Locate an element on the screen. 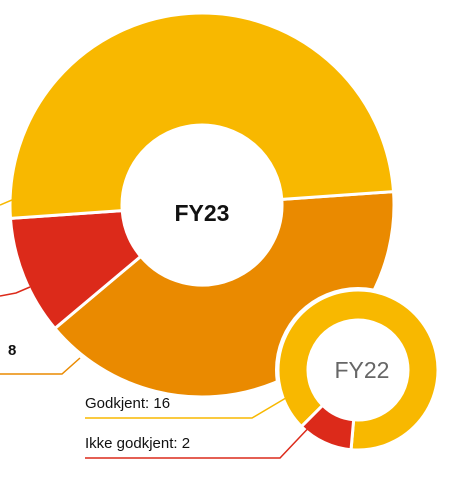  donut-fy22 is located at coordinates (358, 370).